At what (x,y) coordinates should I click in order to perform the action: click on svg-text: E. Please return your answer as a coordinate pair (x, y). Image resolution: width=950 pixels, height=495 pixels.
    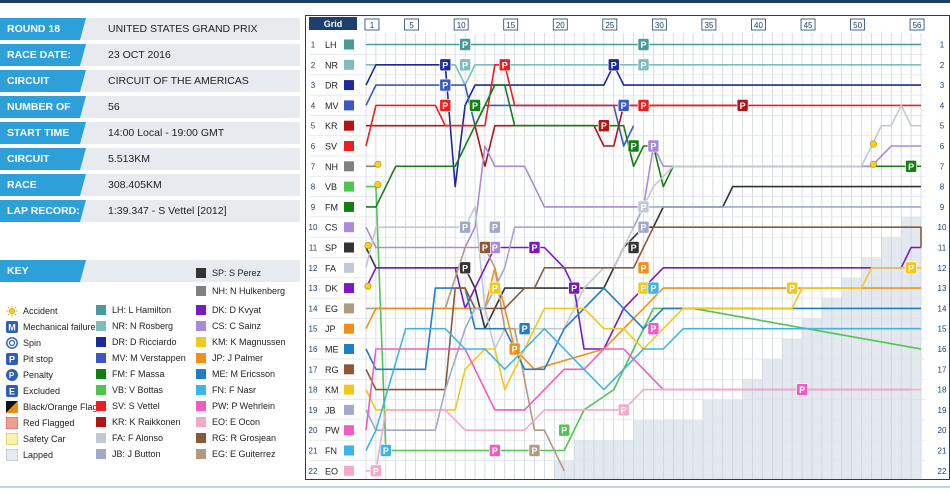
    Looking at the image, I should click on (12, 392).